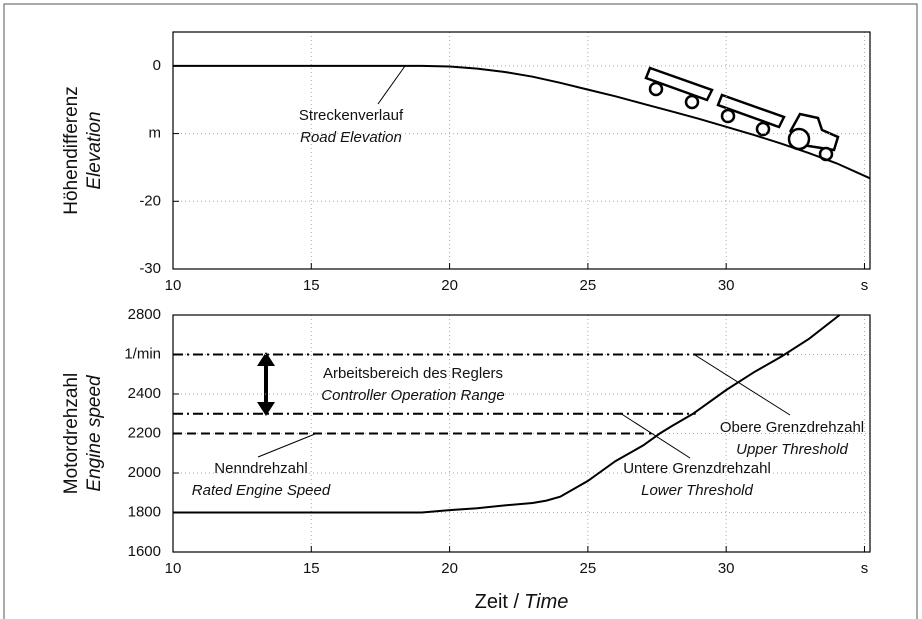 This screenshot has height=619, width=922. I want to click on annotation: Untere Grenzdrehzahl, so click(697, 468).